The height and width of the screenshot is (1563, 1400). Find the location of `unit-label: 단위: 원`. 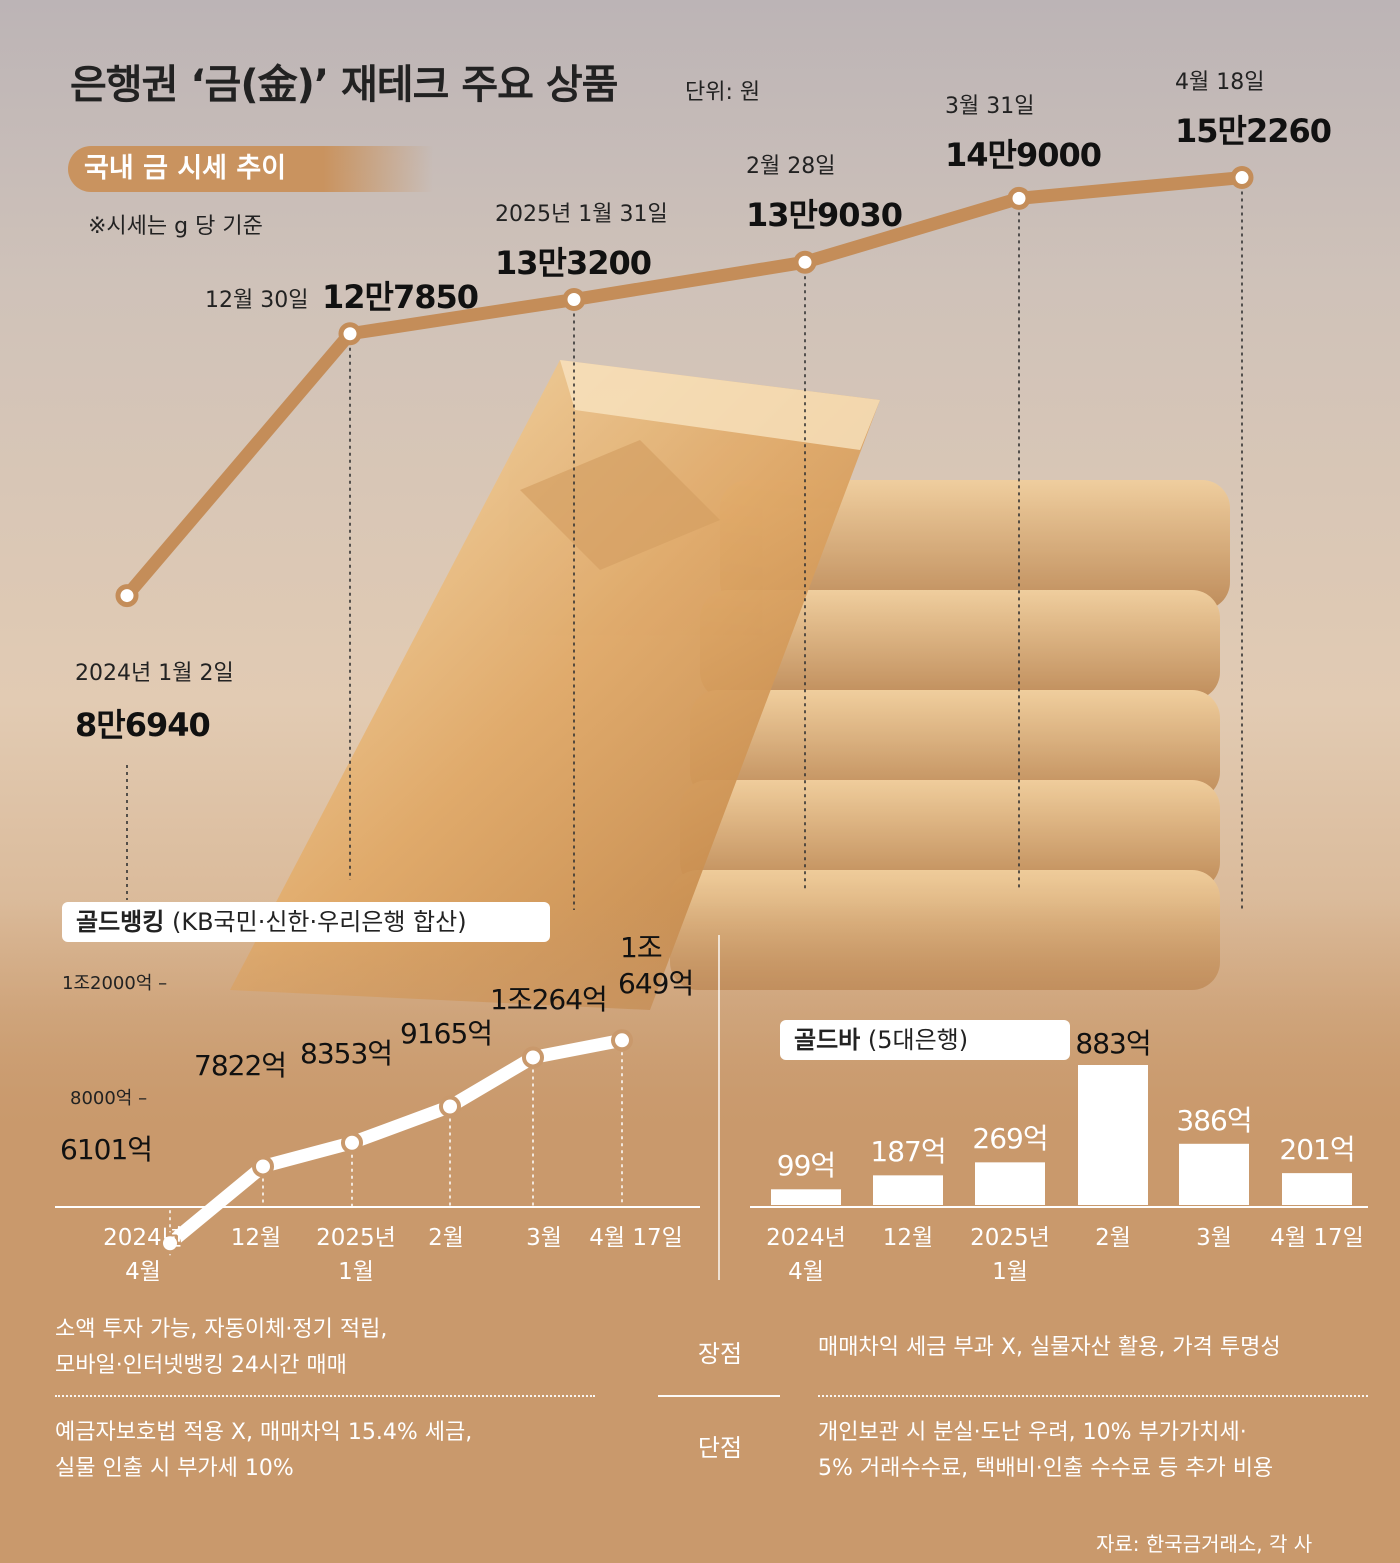

unit-label: 단위: 원 is located at coordinates (723, 92).